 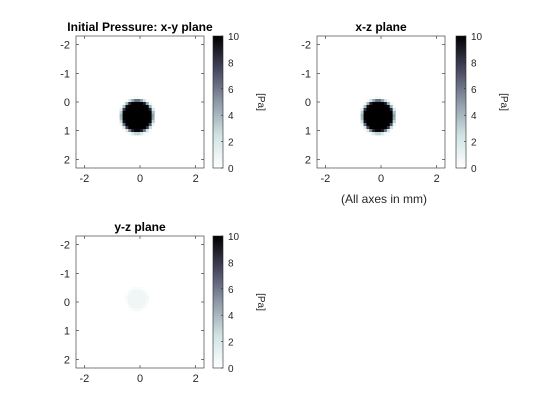 What do you see at coordinates (163, 302) in the screenshot?
I see `plot-3: -2 0 2 -2 -1 0 1 2 y-z plane 0 2 4 6 8 10 [Pa]` at bounding box center [163, 302].